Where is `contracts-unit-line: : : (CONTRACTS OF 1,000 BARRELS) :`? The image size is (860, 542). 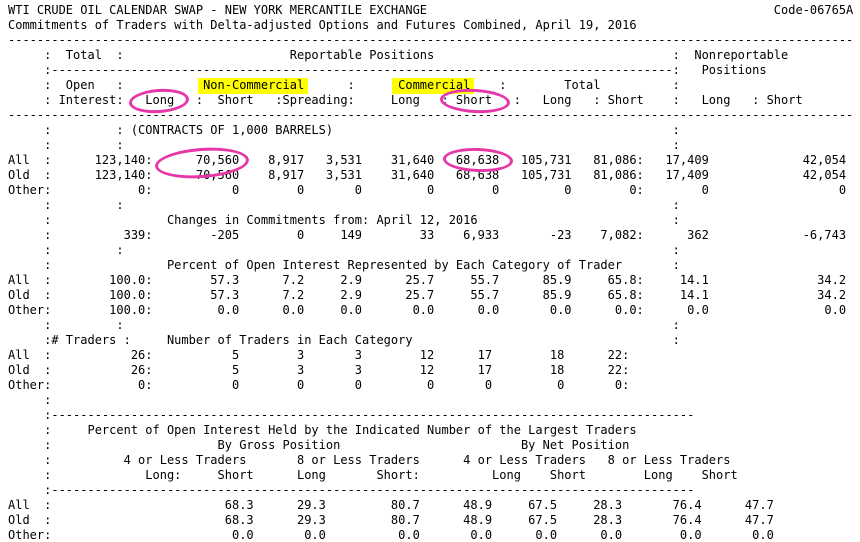 contracts-unit-line: : : (CONTRACTS OF 1,000 BARRELS) : is located at coordinates (344, 130).